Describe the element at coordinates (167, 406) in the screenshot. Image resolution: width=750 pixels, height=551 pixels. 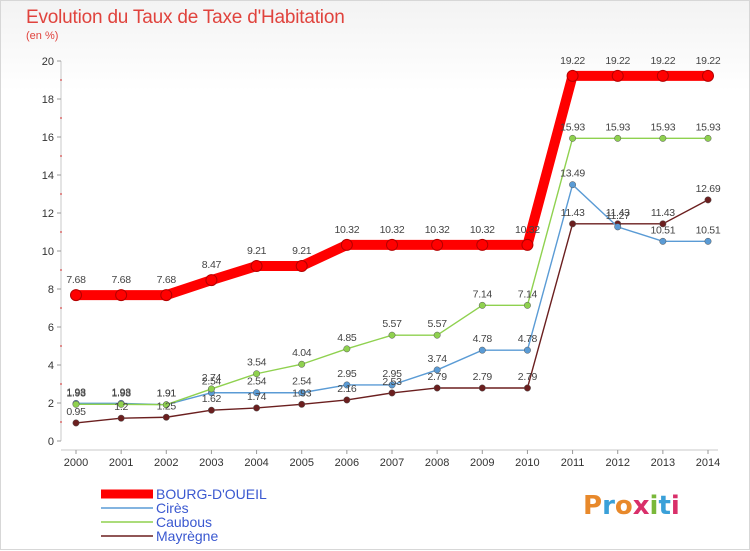
I see `data-label: 1.25` at that location.